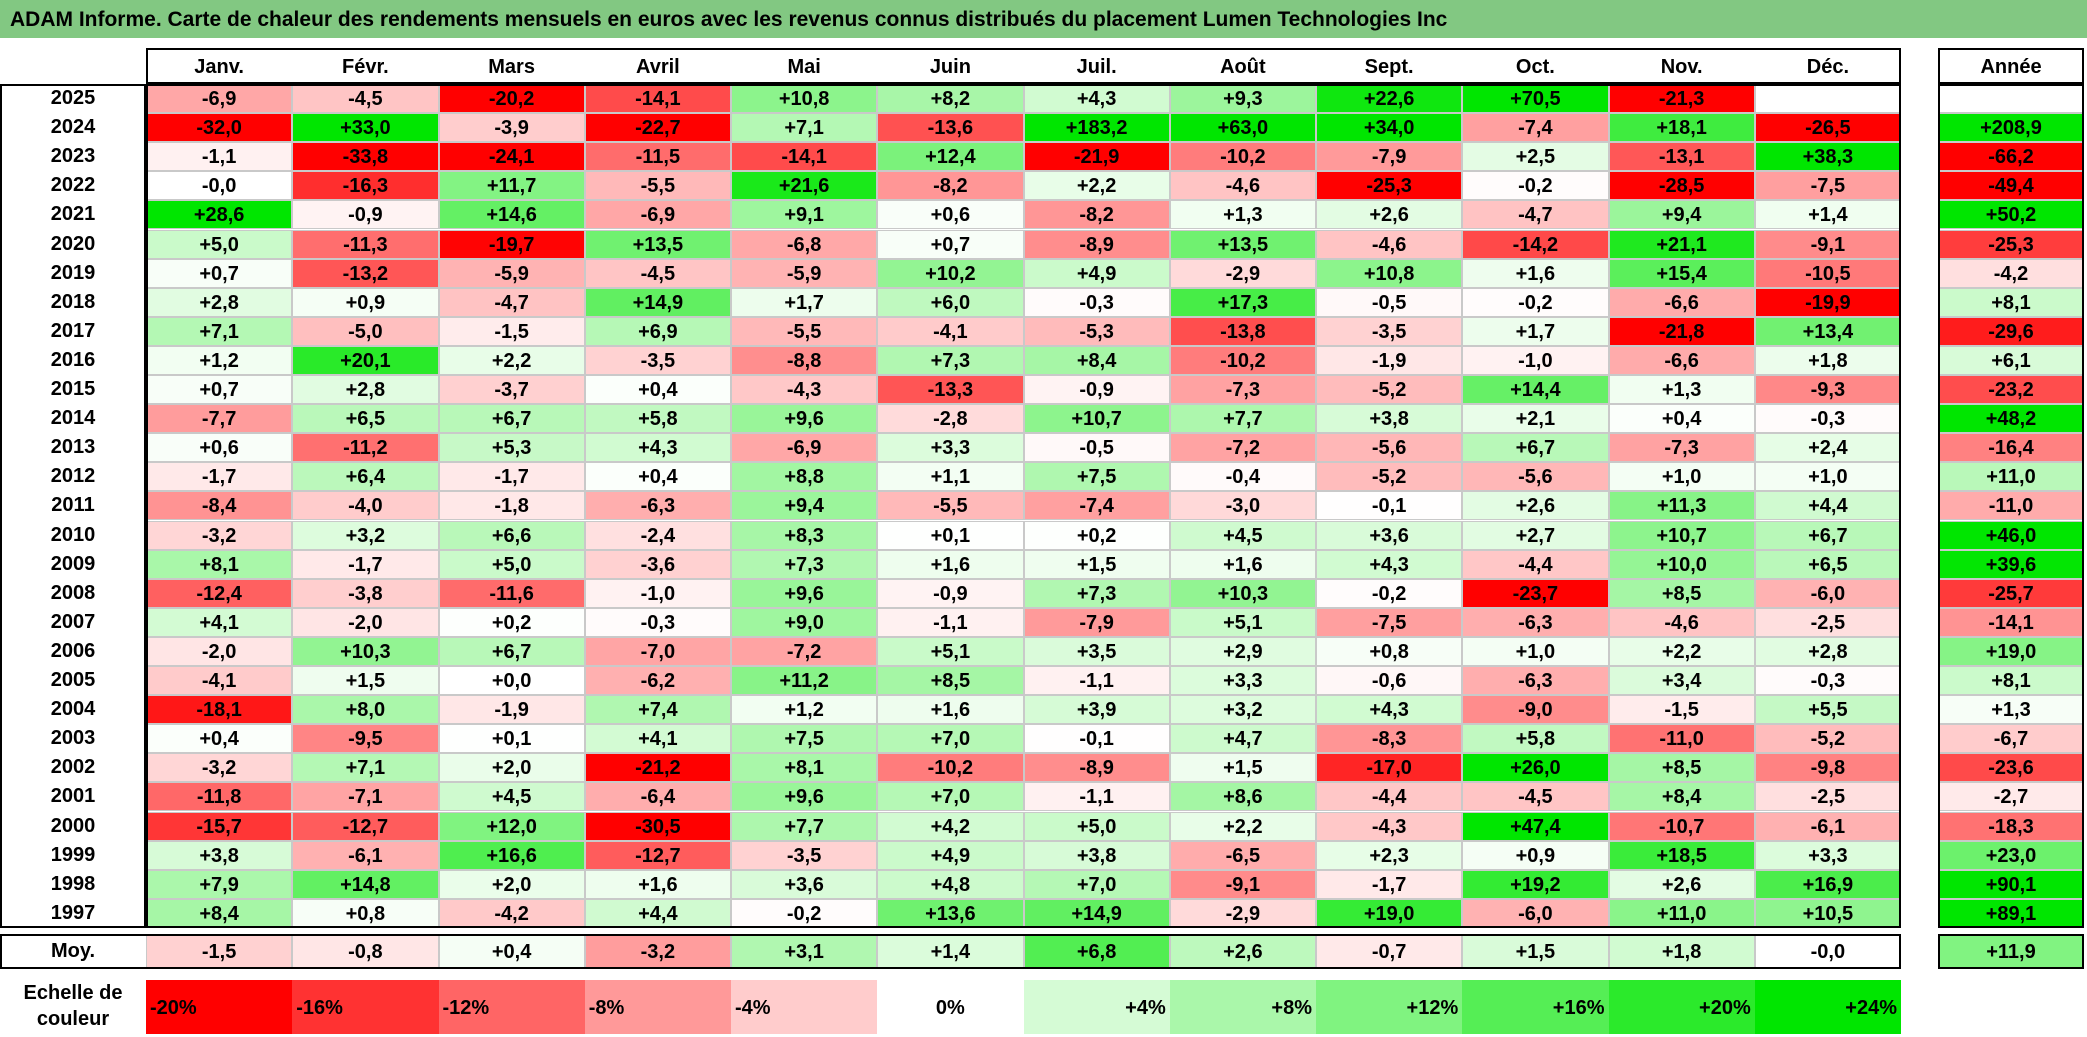  Describe the element at coordinates (219, 302) in the screenshot. I see `heatmap-cell: +2,8` at that location.